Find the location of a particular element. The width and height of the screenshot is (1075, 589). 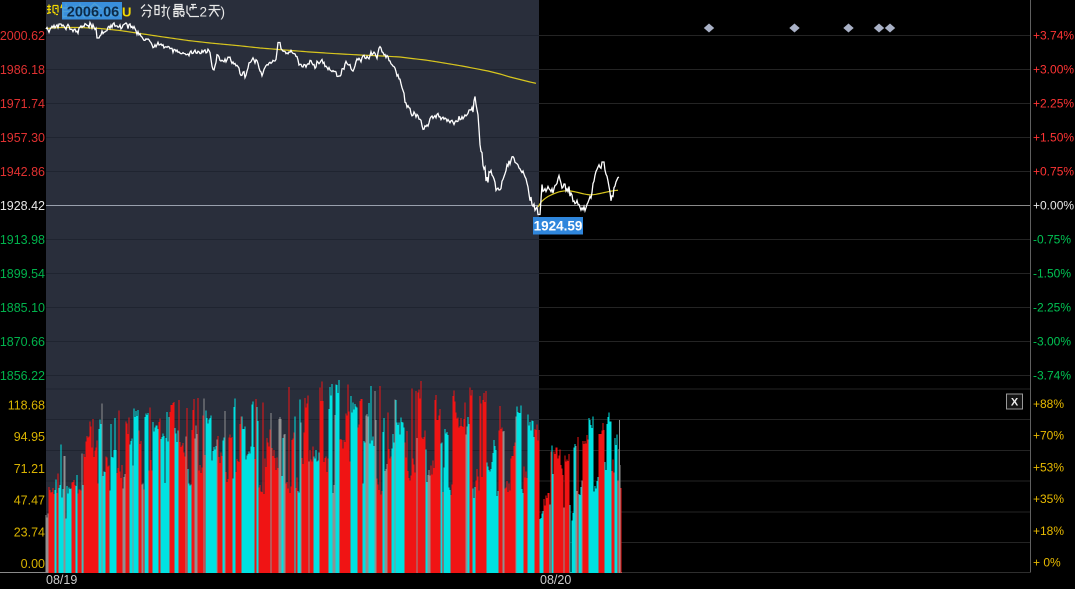

svg-text: +18% is located at coordinates (1048, 531).